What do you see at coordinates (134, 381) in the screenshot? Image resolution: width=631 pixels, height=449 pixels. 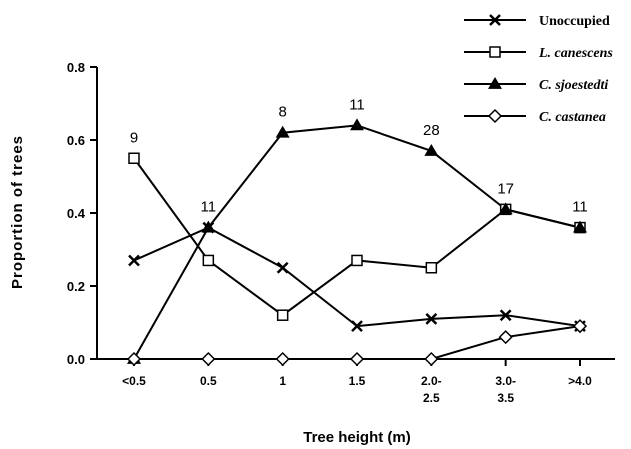 I see `x-tick-label: <0.5` at bounding box center [134, 381].